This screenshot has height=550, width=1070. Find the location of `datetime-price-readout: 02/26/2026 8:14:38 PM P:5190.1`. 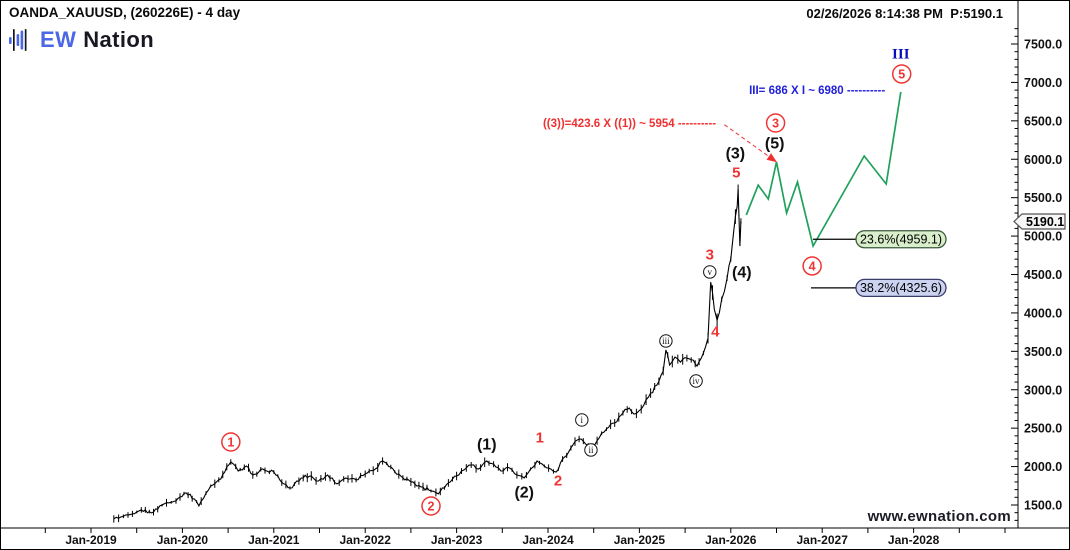

datetime-price-readout: 02/26/2026 8:14:38 PM P:5190.1 is located at coordinates (904, 13).